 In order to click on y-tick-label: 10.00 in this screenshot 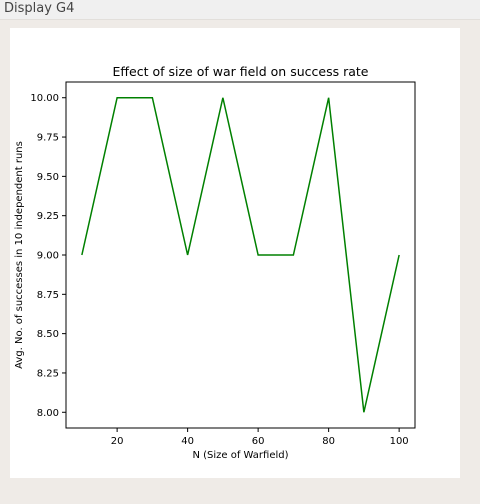, I will do `click(44, 98)`.